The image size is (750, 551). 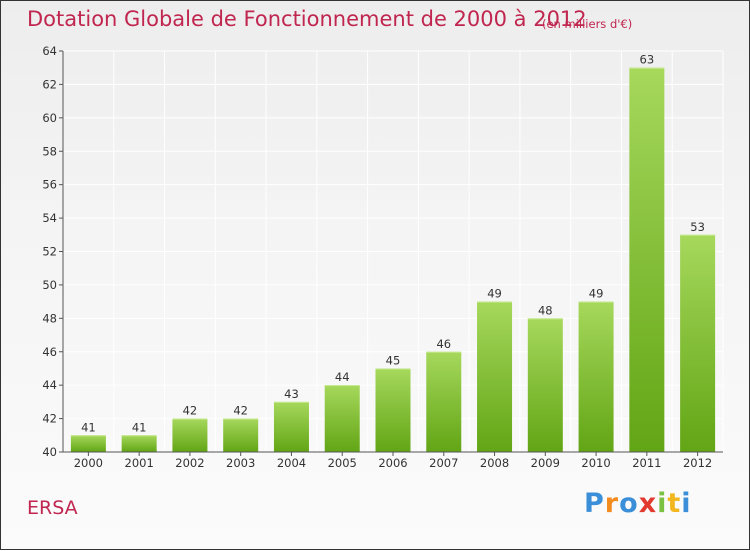 What do you see at coordinates (240, 463) in the screenshot?
I see `x-tick-label: 2003` at bounding box center [240, 463].